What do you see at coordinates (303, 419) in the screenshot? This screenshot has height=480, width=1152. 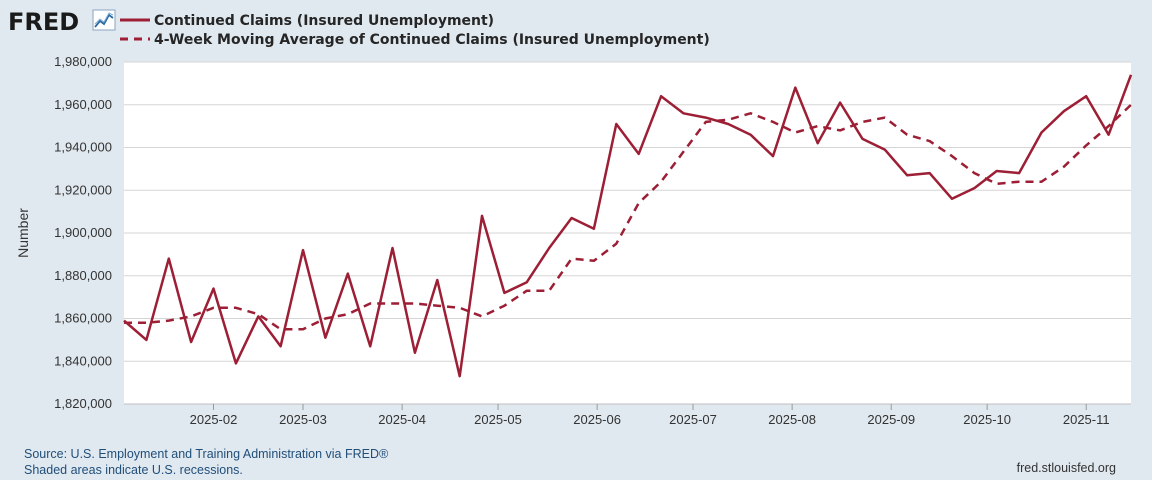 I see `x-tick-label: 2025-03` at bounding box center [303, 419].